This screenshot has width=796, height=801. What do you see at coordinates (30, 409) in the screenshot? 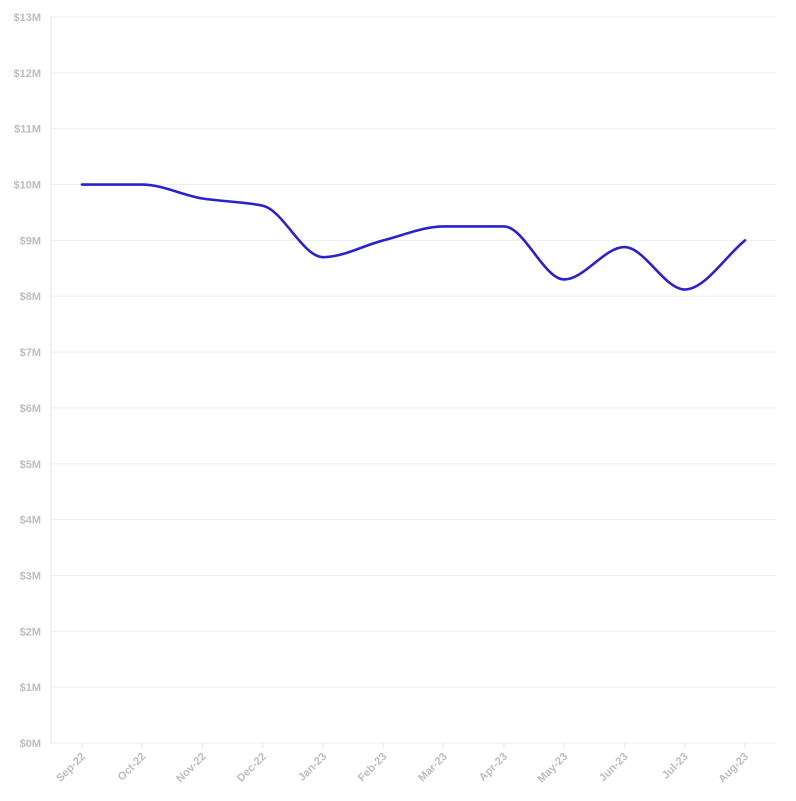
I see `y-tick-label: $6M` at bounding box center [30, 409].